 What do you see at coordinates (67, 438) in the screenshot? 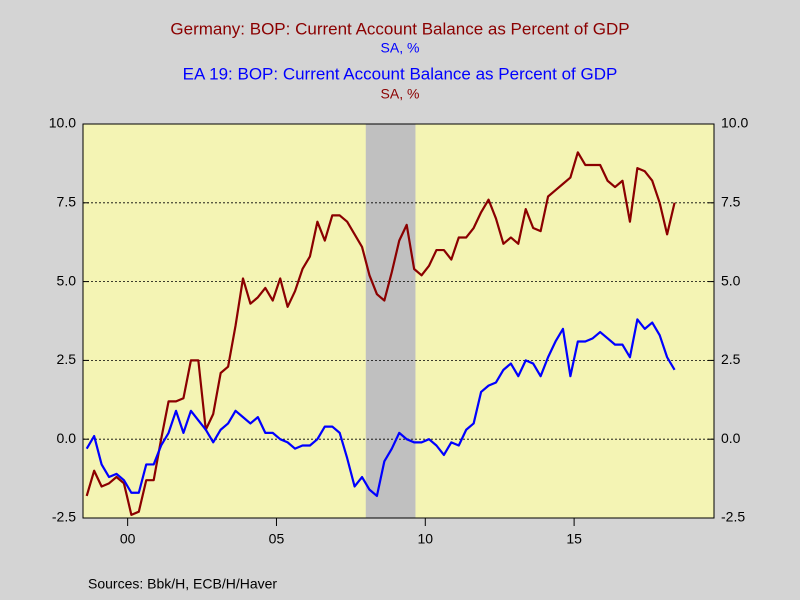
I see `y-tick-label: 0.0` at bounding box center [67, 438].